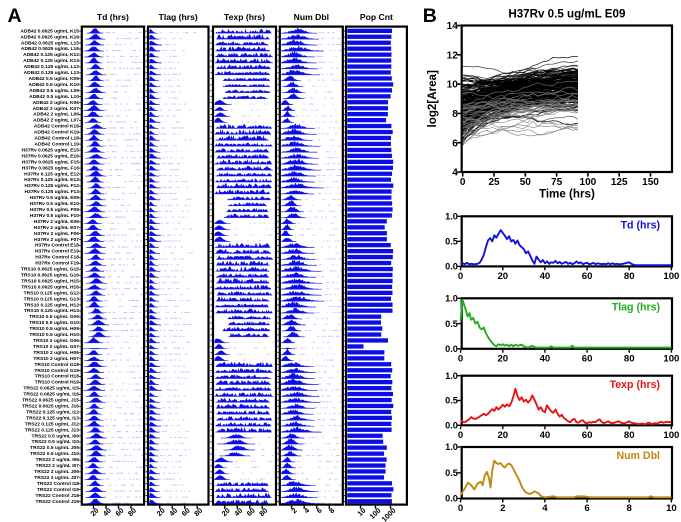 The height and width of the screenshot is (522, 681). I want to click on svg-text: TRS22 Control J18, so click(58, 496).